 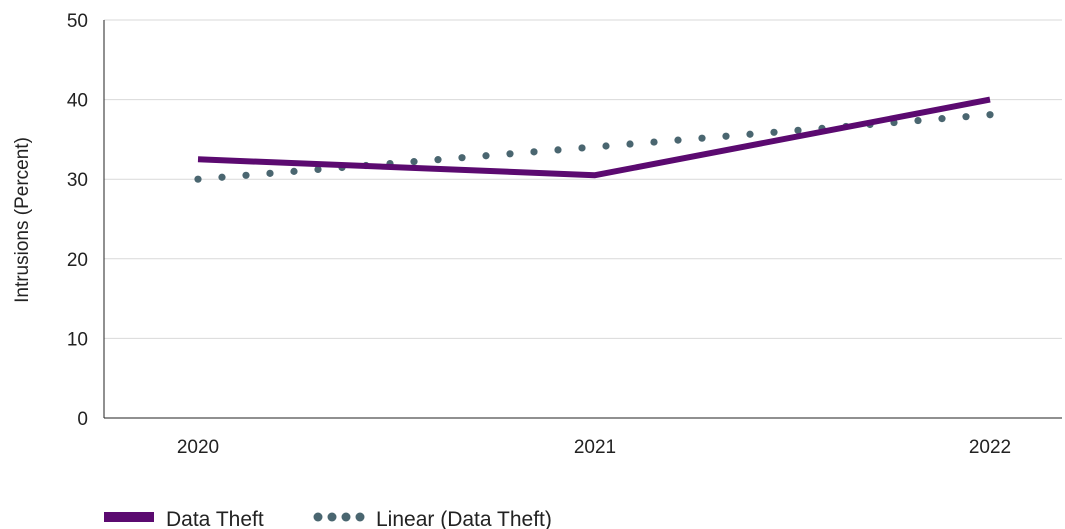 I want to click on series-data-theft-line, so click(x=594, y=137).